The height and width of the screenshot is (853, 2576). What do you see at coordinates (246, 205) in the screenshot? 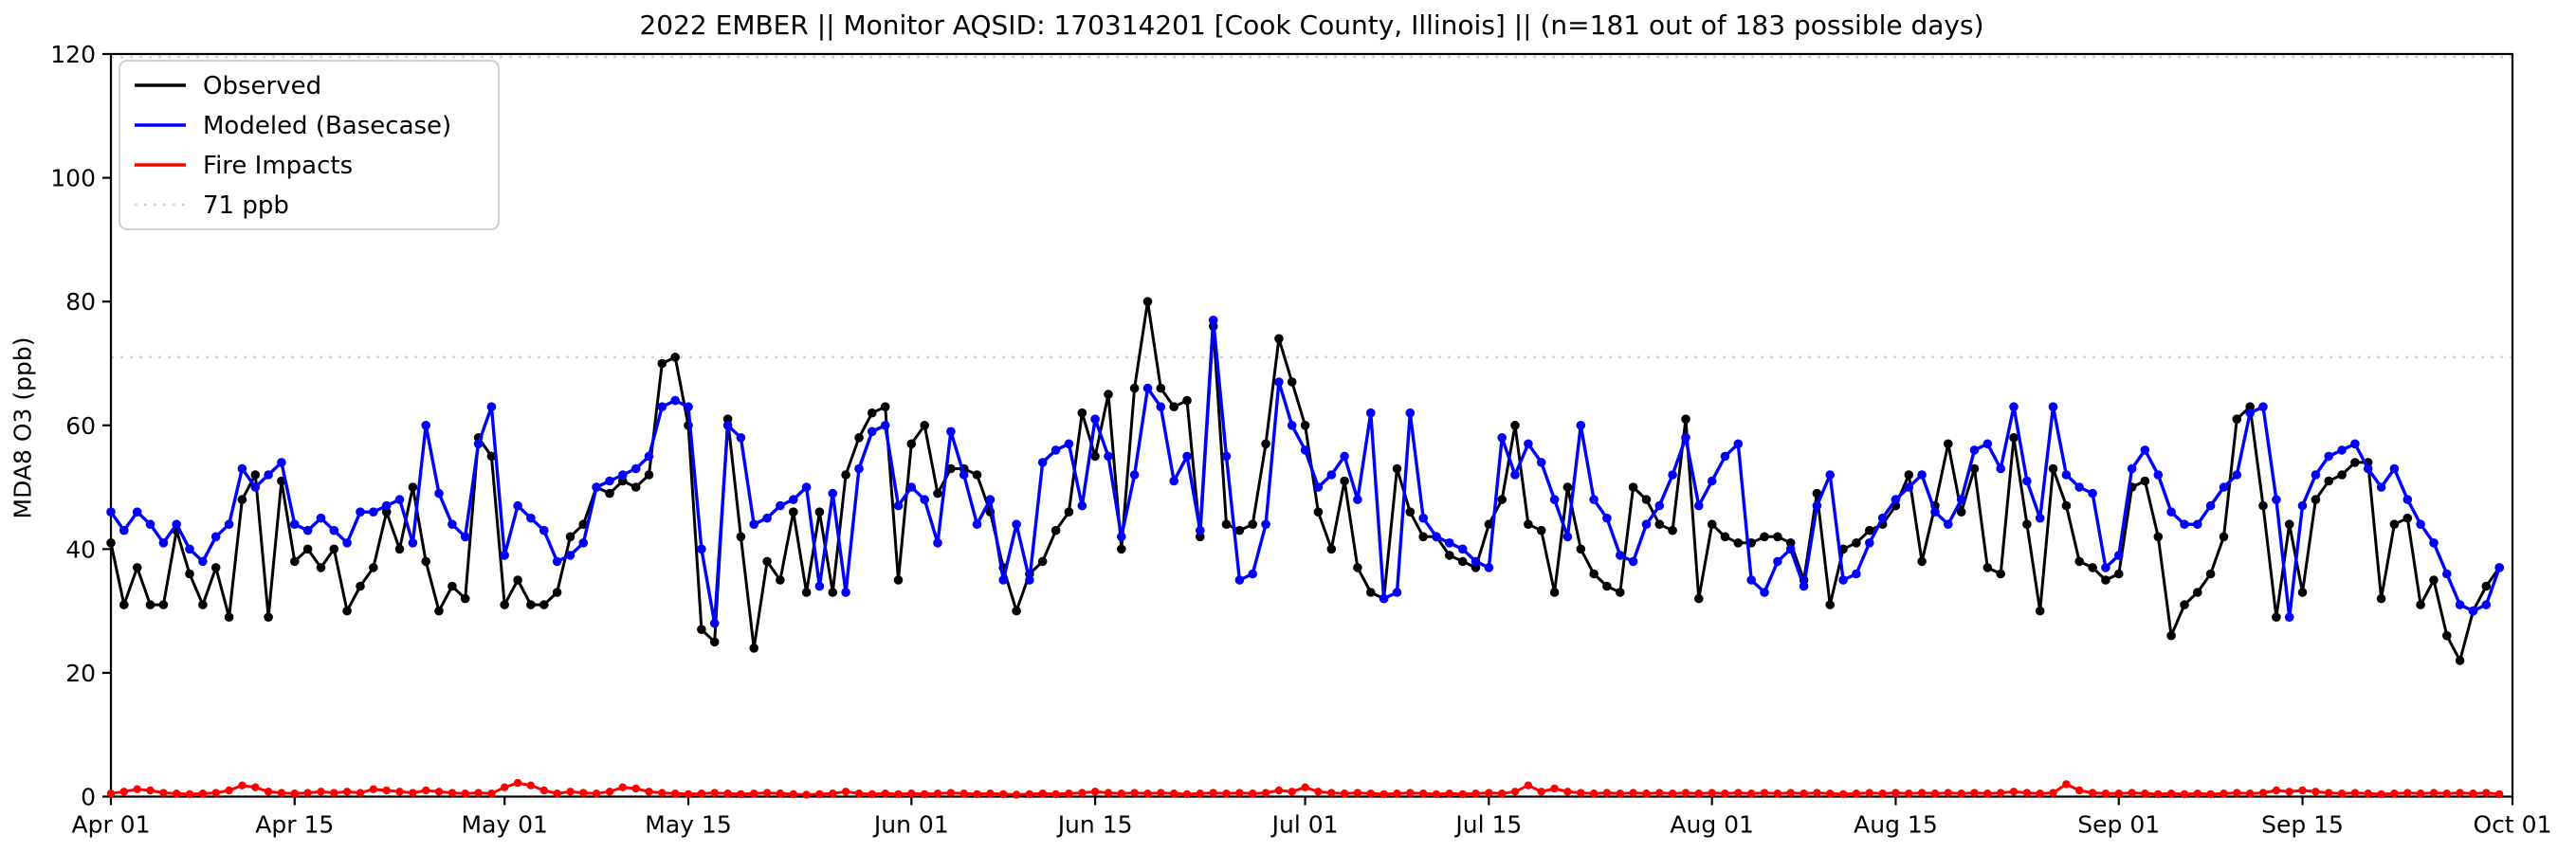
I see `legend-label: 71 ppb` at bounding box center [246, 205].